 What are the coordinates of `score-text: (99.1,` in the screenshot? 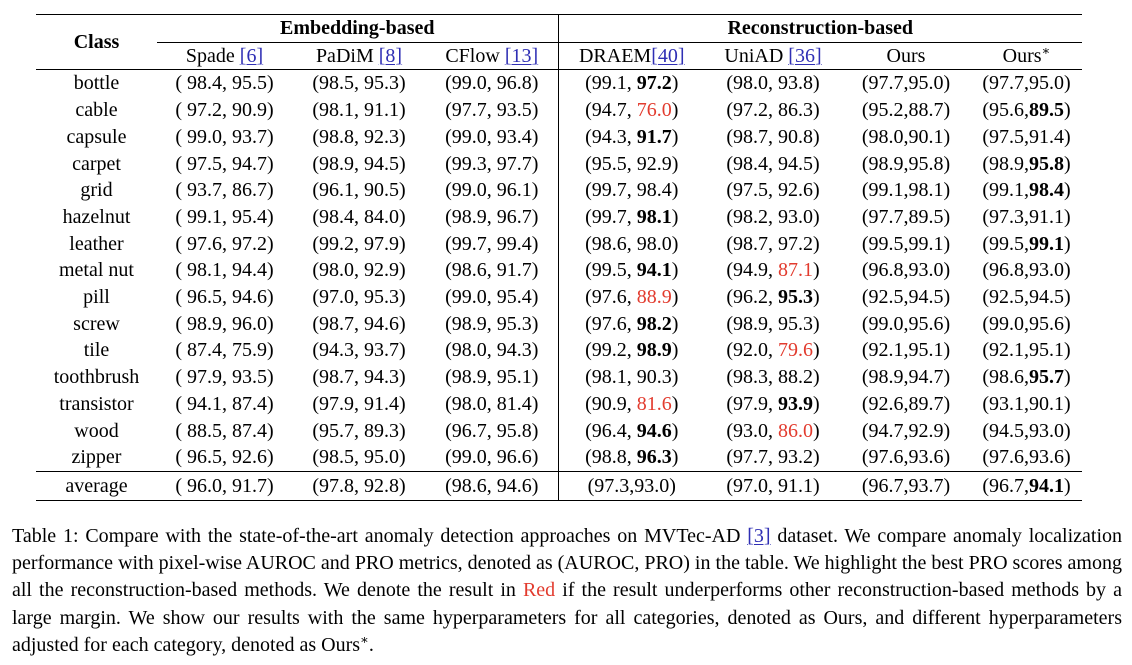 It's located at (611, 83).